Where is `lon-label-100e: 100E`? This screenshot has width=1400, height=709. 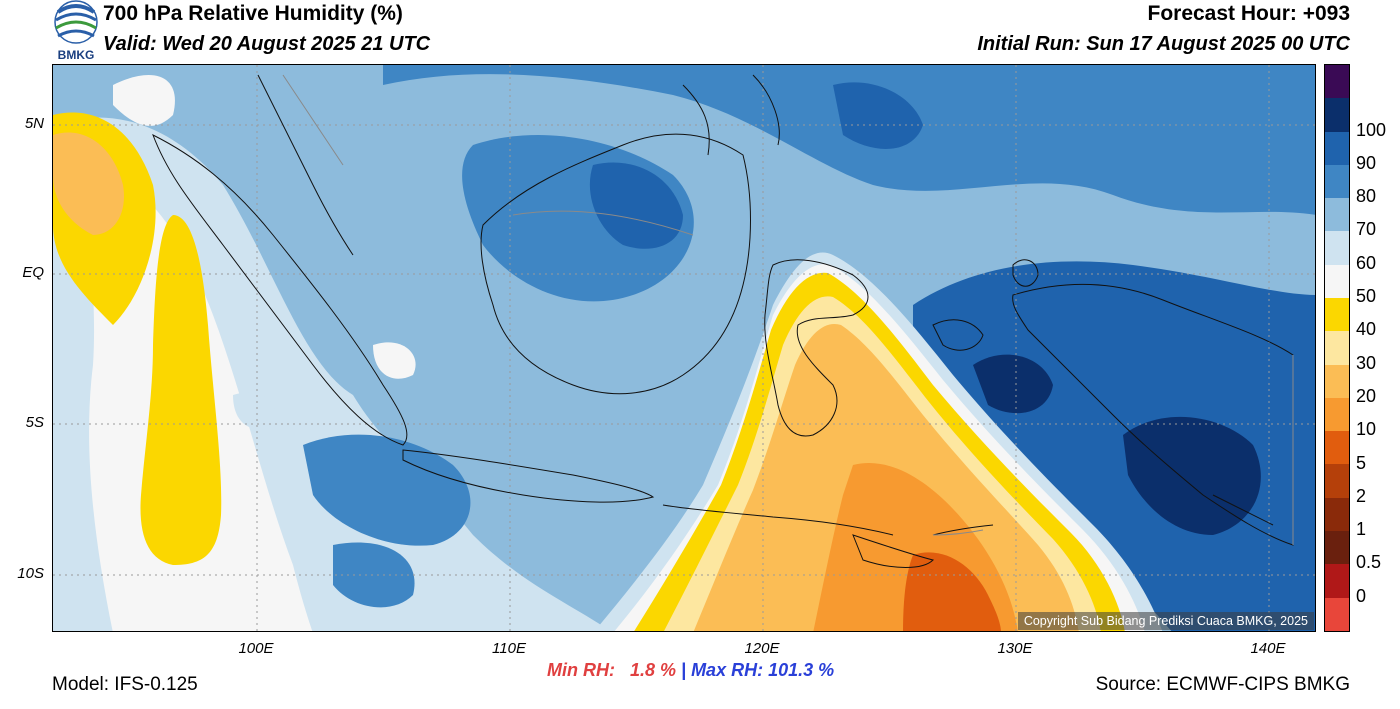 lon-label-100e: 100E is located at coordinates (256, 648).